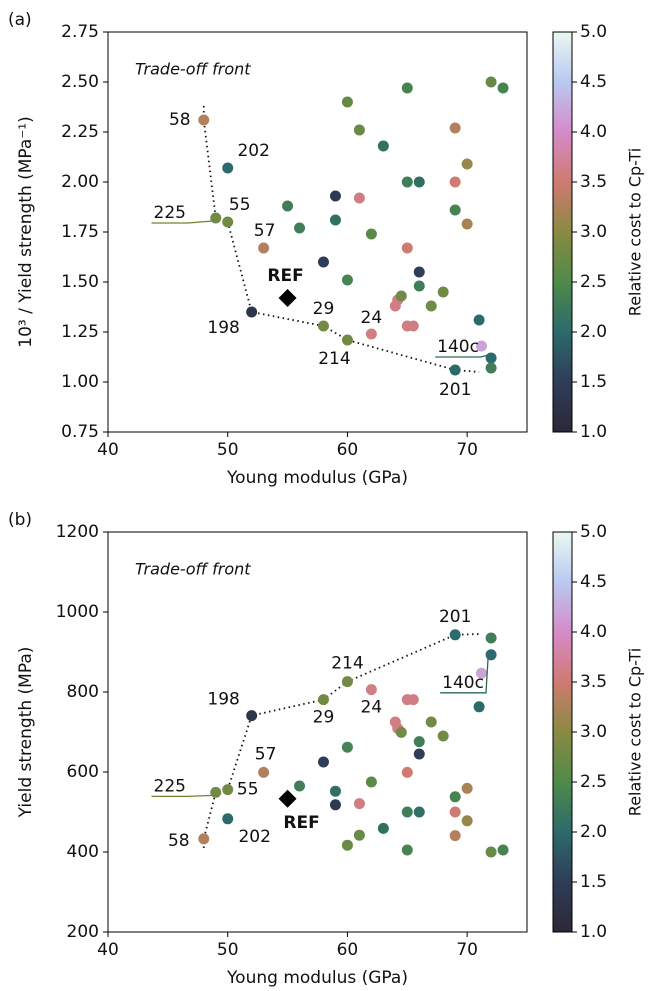  I want to click on point-label: 202, so click(253, 151).